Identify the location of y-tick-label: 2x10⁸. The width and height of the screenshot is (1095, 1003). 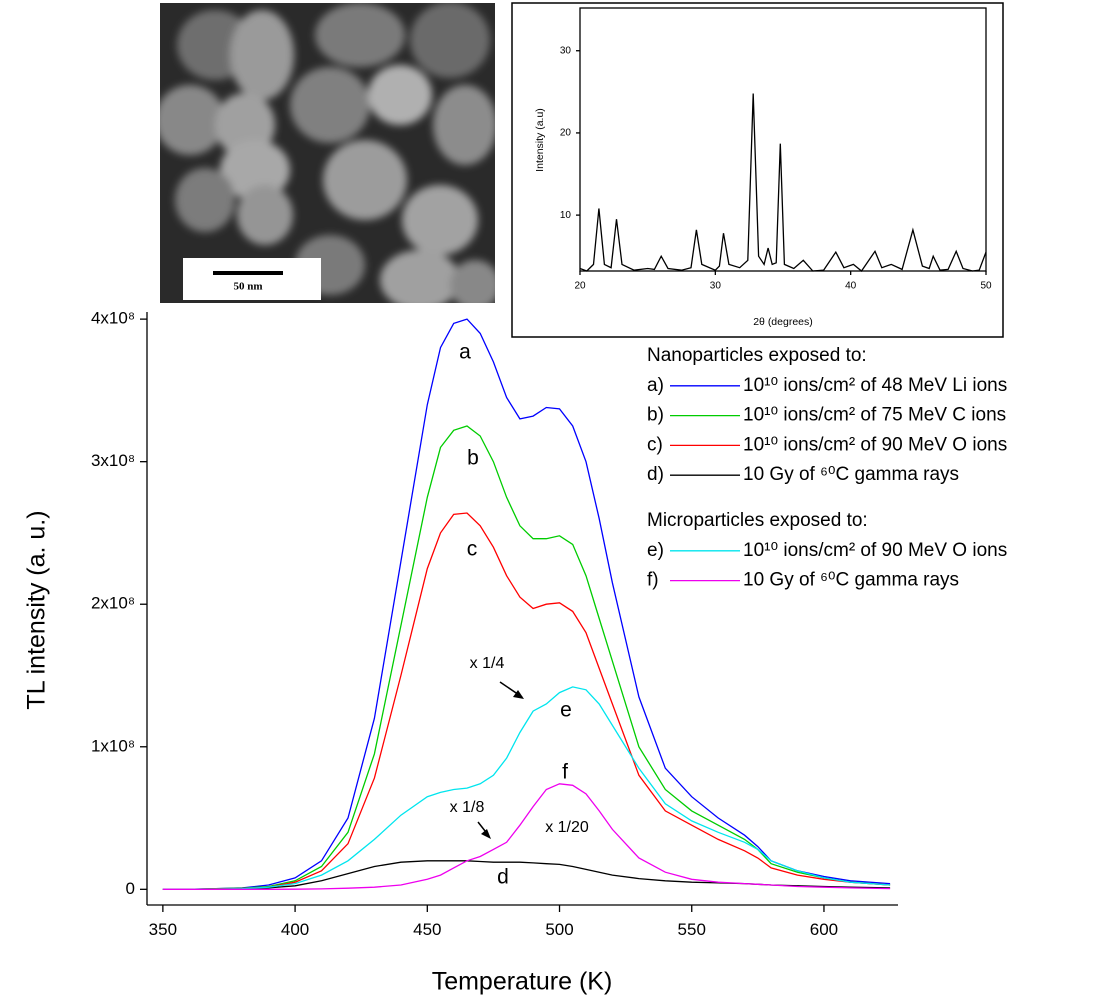
(113, 603).